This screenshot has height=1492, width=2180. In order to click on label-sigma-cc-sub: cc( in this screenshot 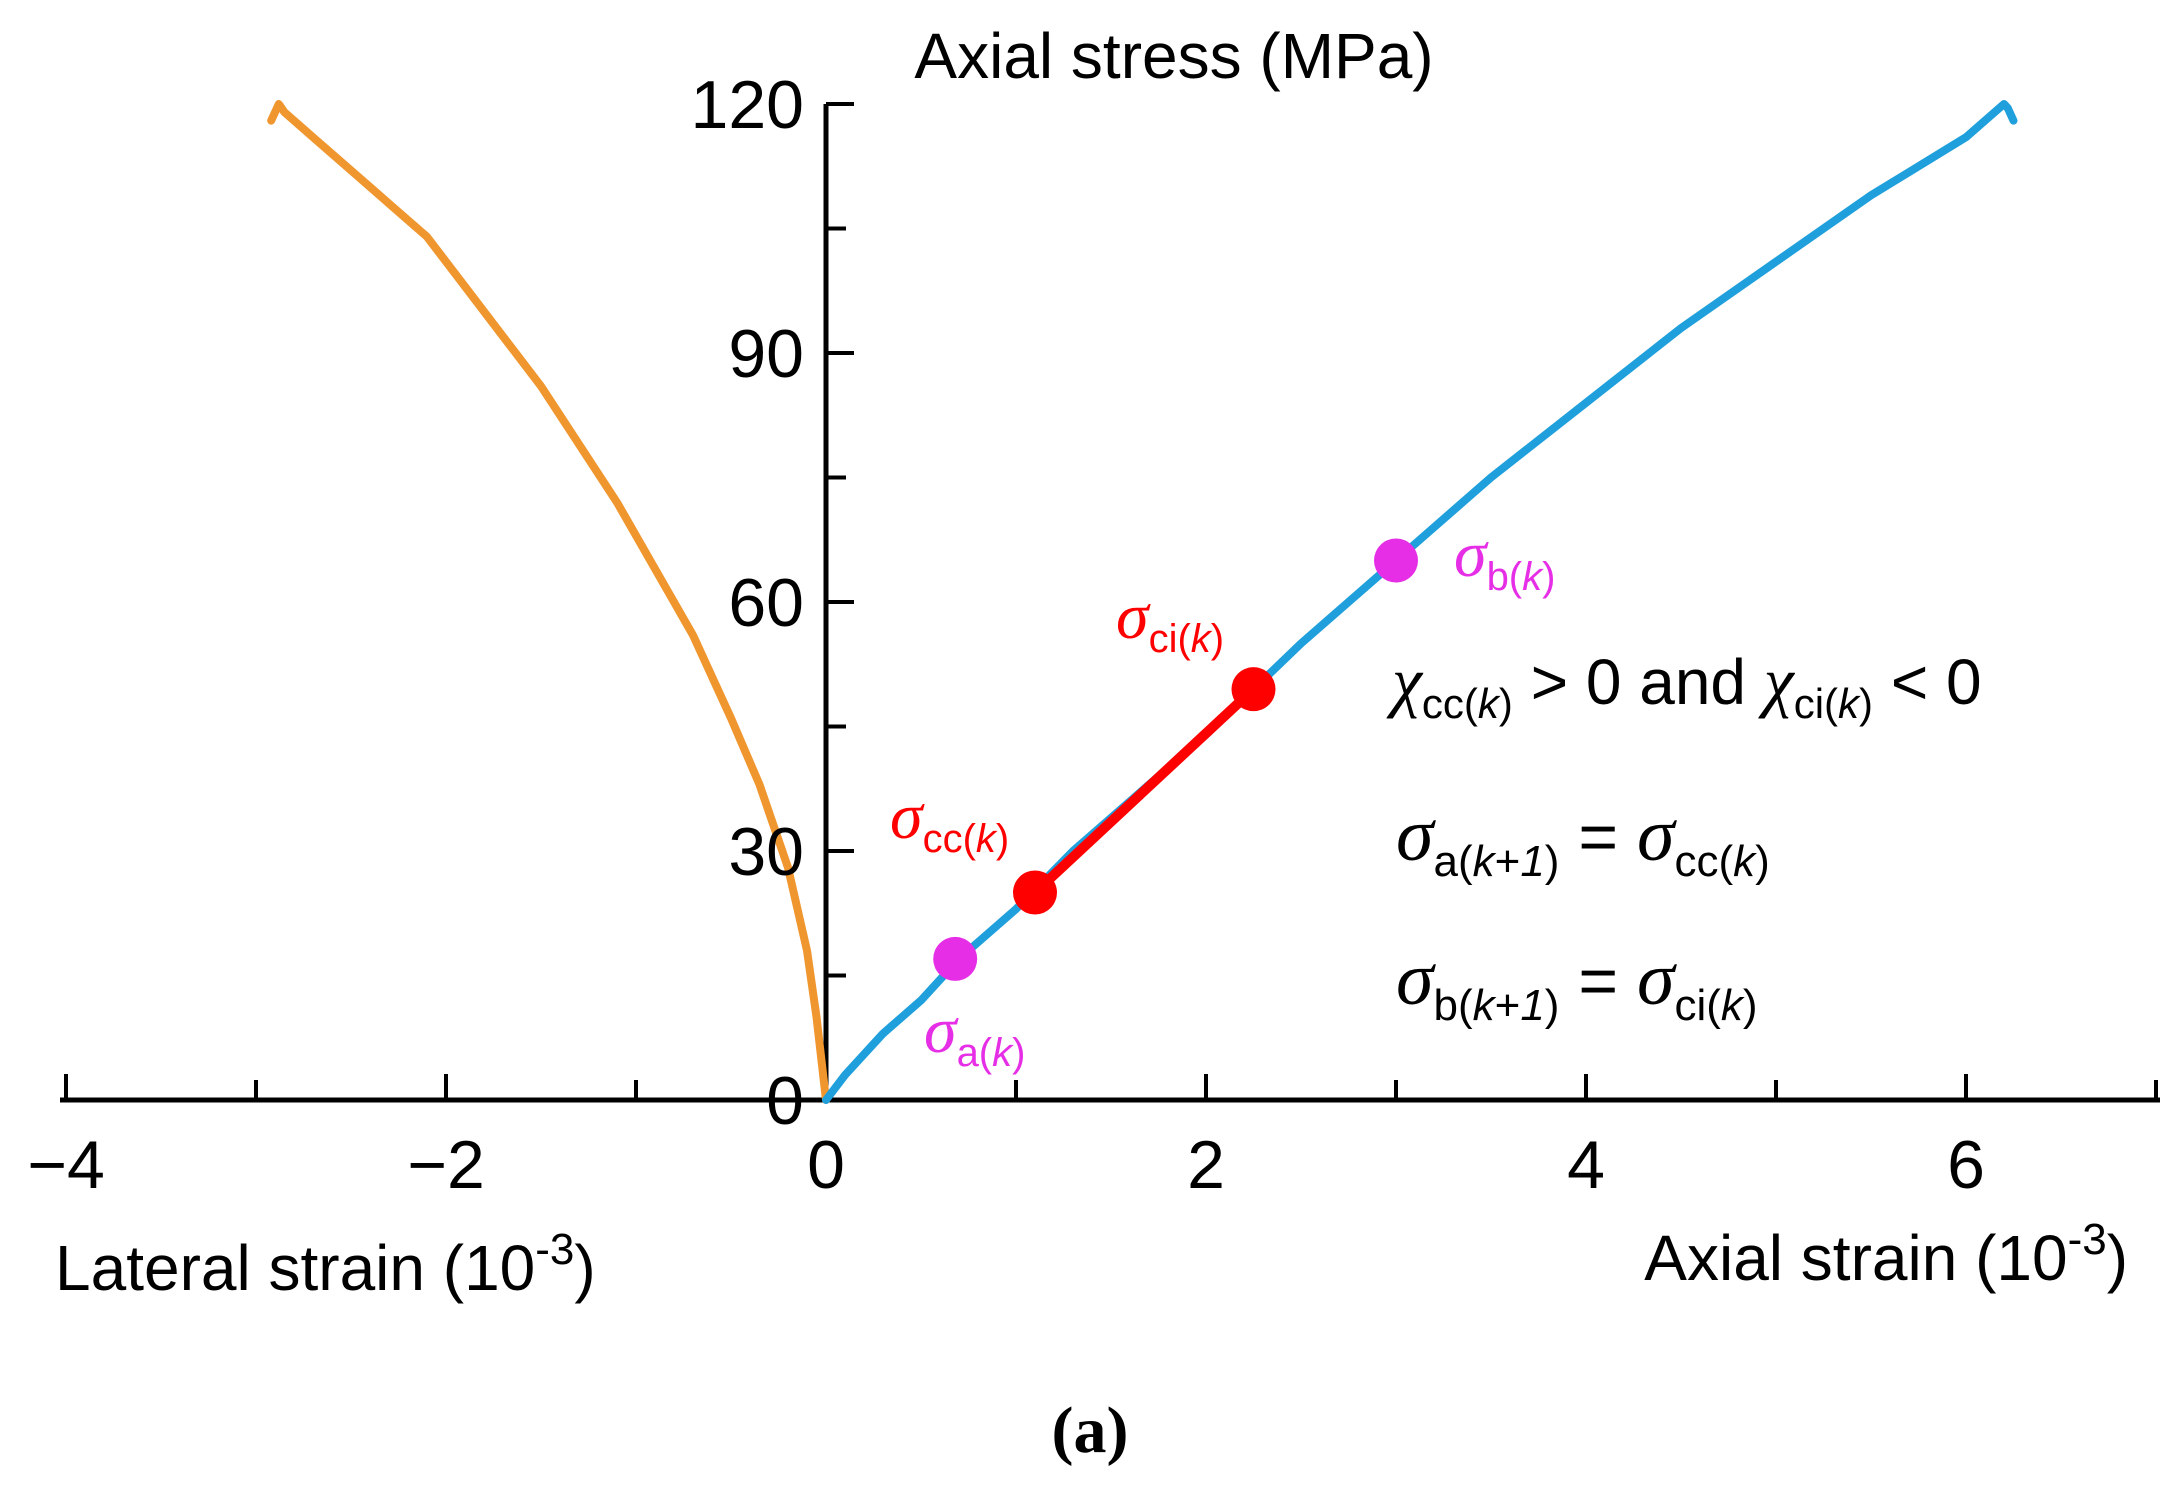, I will do `click(950, 839)`.